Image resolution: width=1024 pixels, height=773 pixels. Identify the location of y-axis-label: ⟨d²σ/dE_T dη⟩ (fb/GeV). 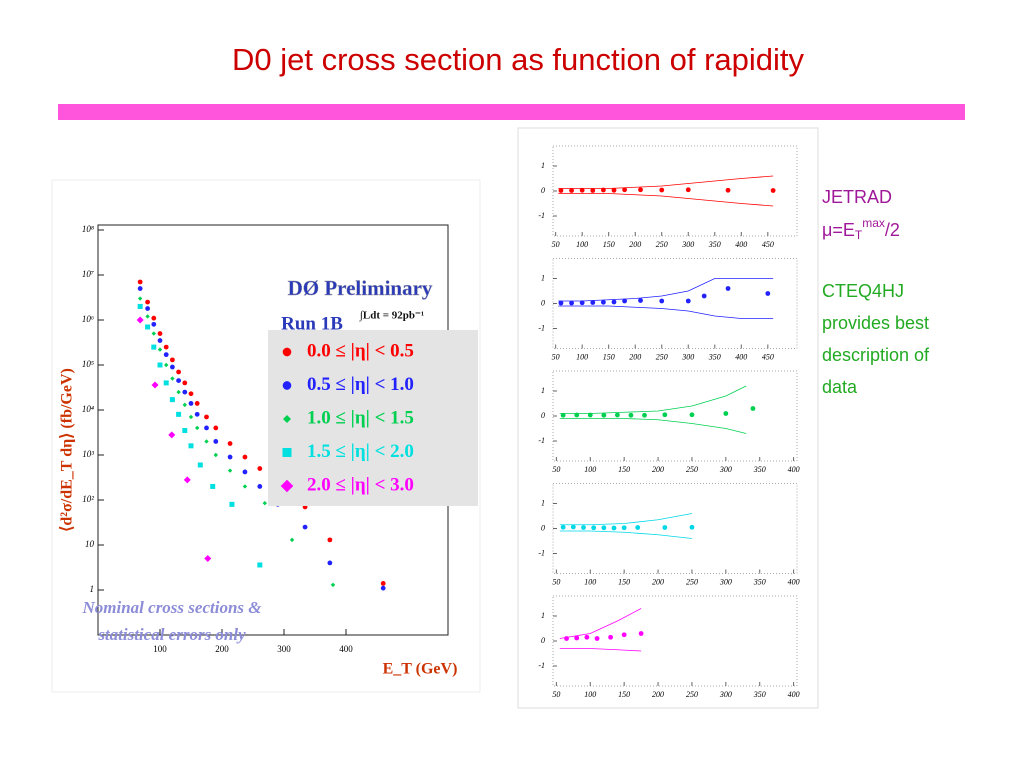
(67, 450).